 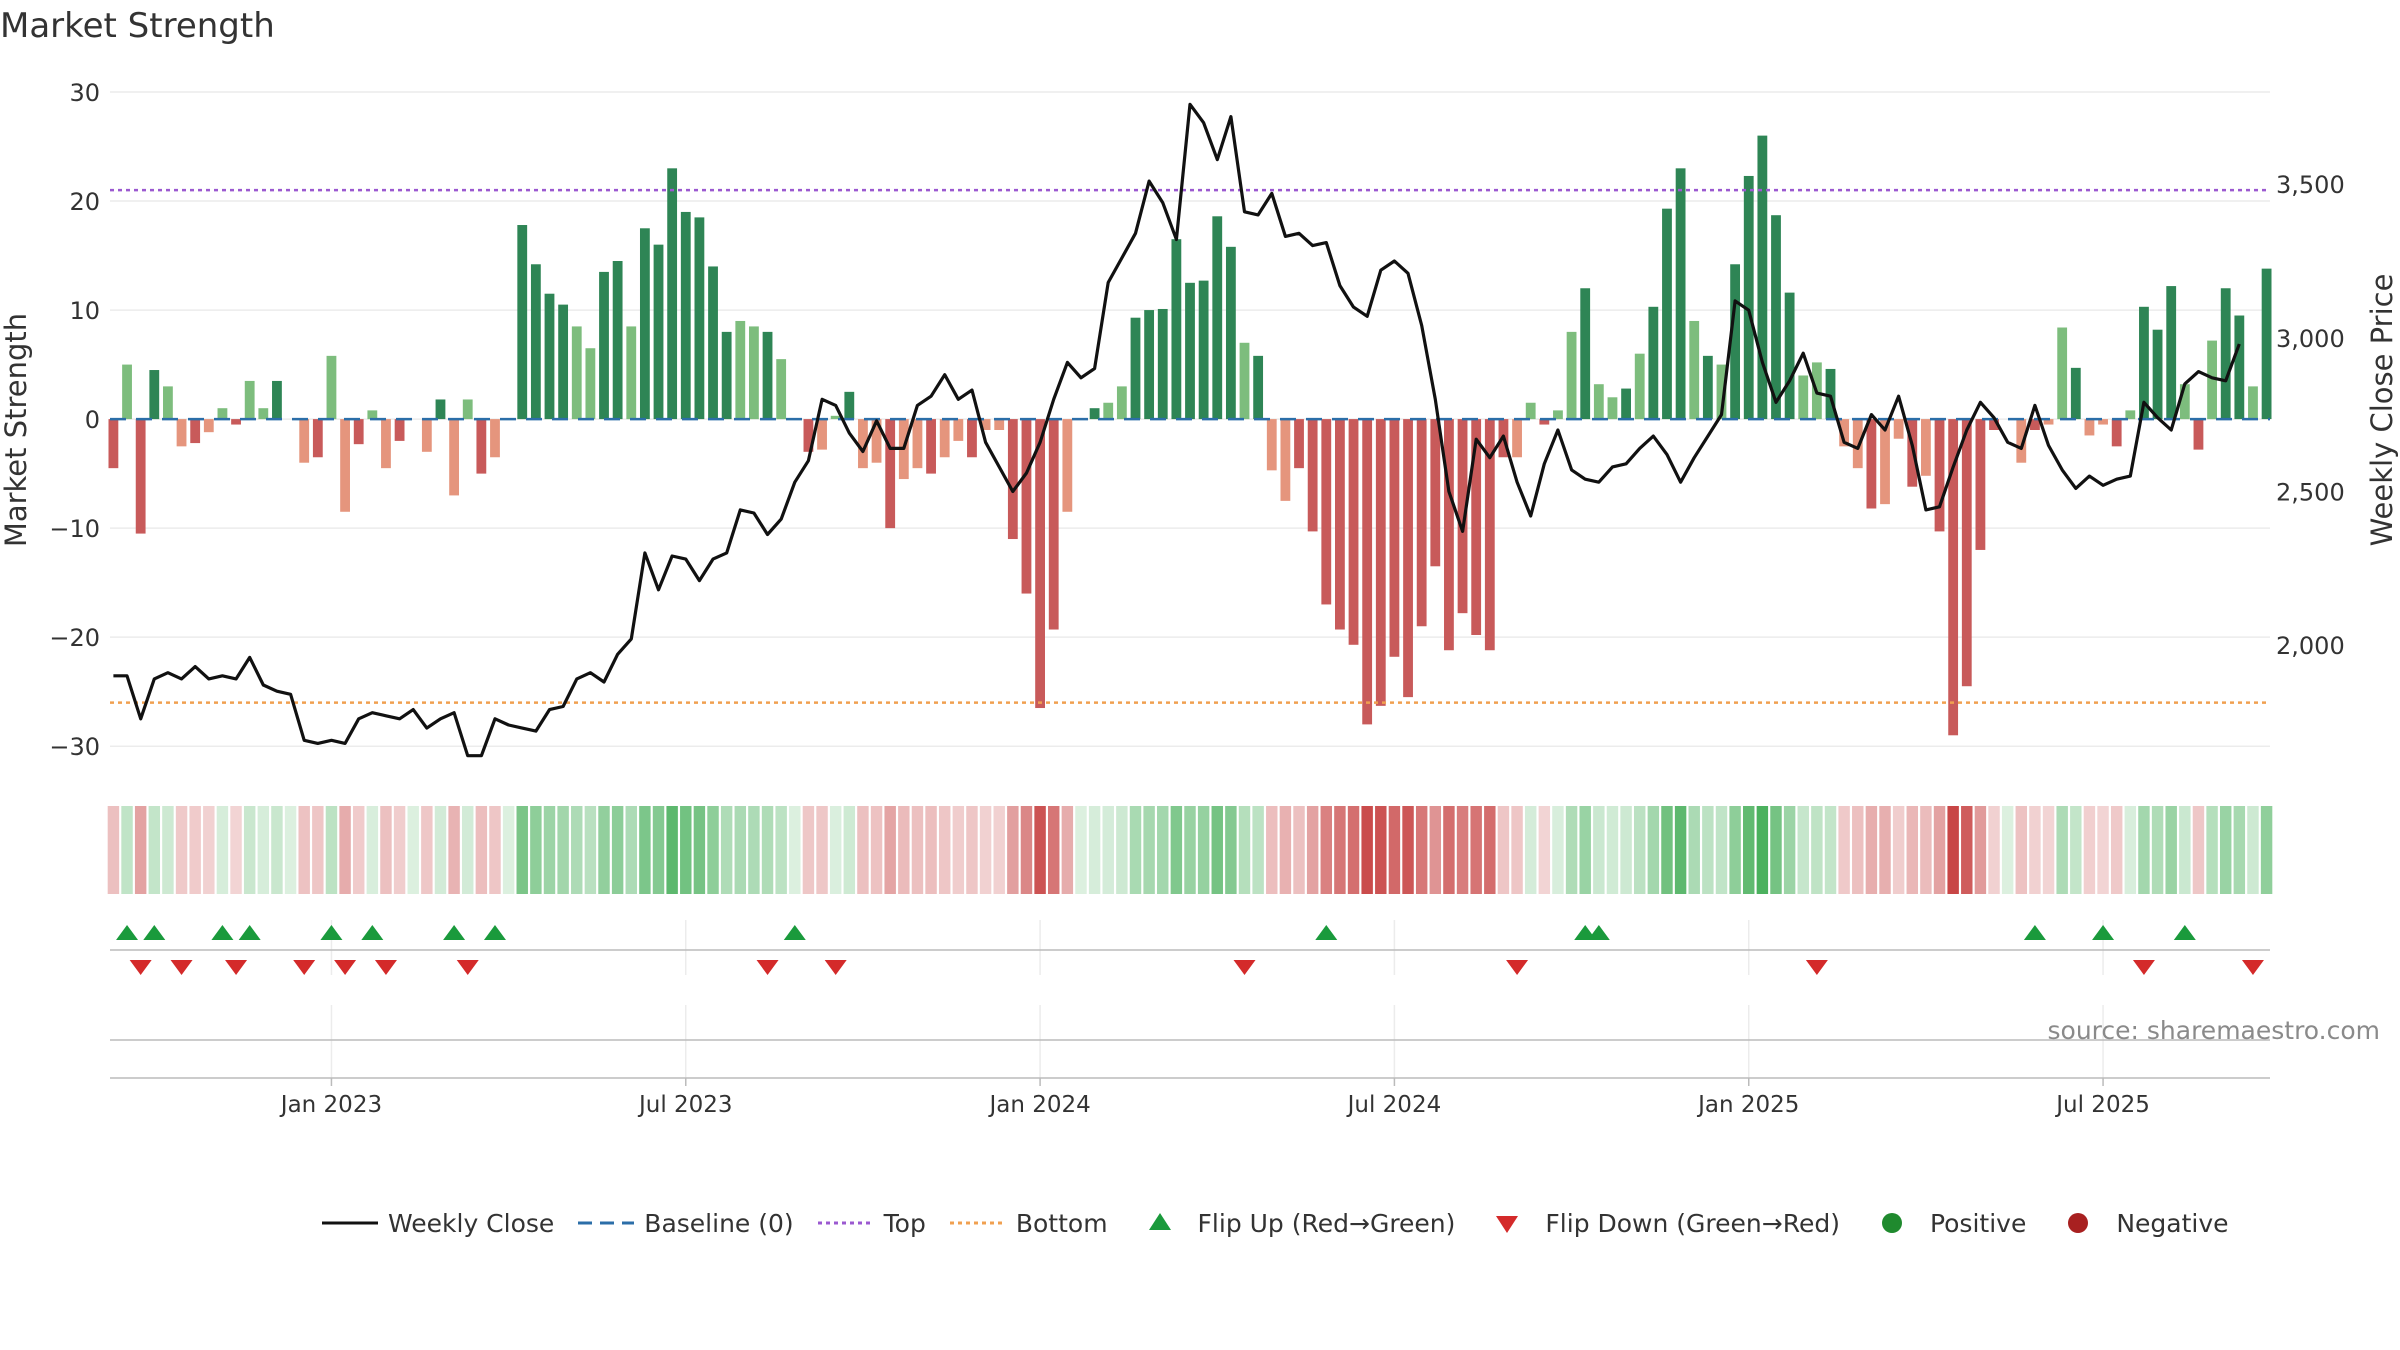 What do you see at coordinates (92, 420) in the screenshot?
I see `y-tick-label: 0` at bounding box center [92, 420].